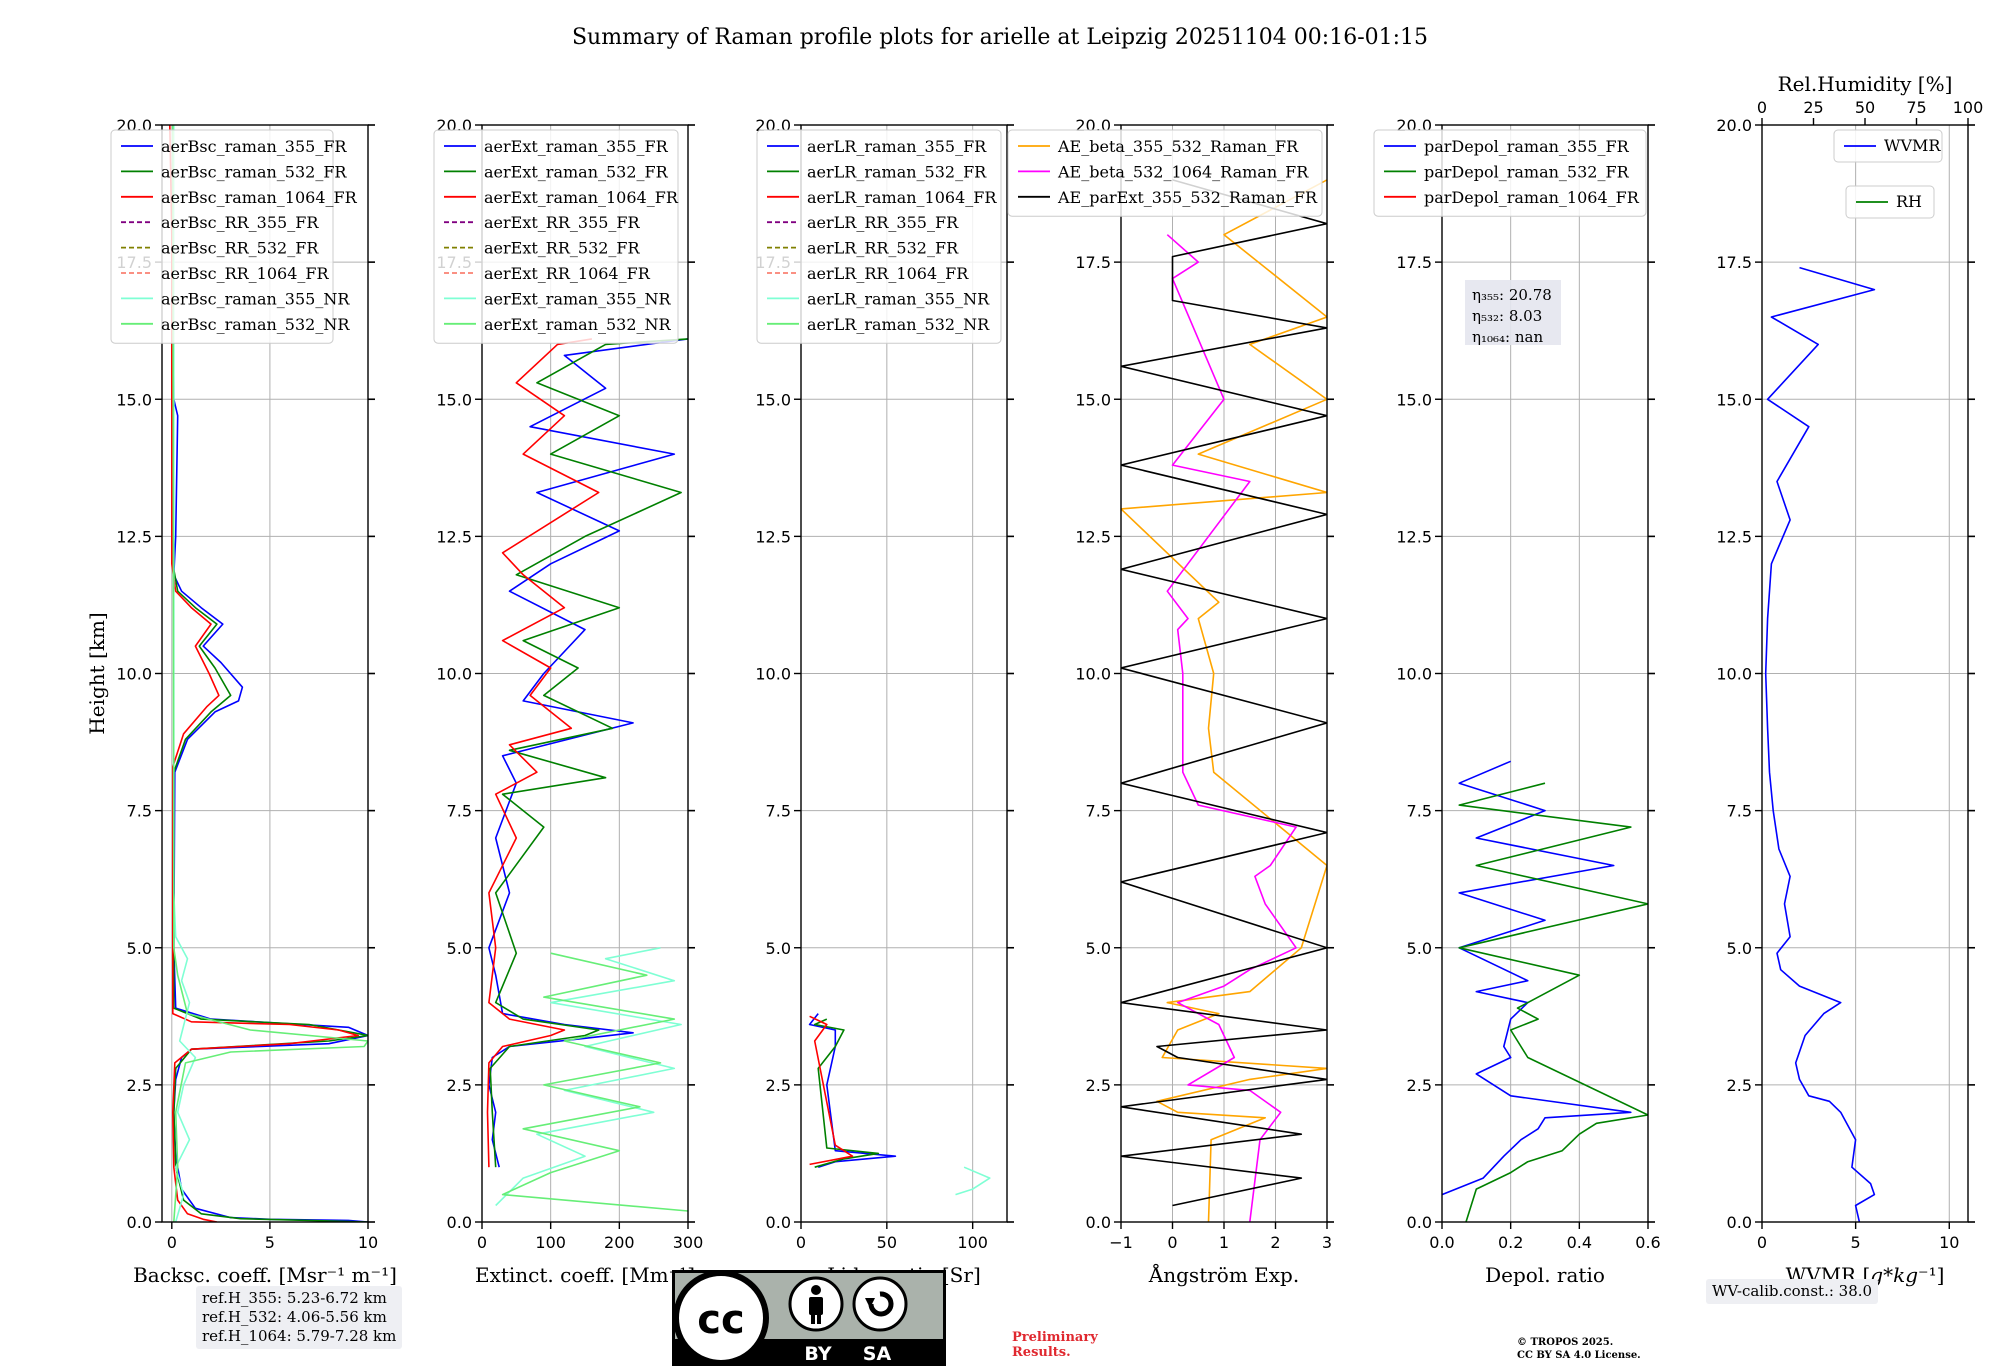  Describe the element at coordinates (773, 674) in the screenshot. I see `y-tick-label: 10.0` at that location.